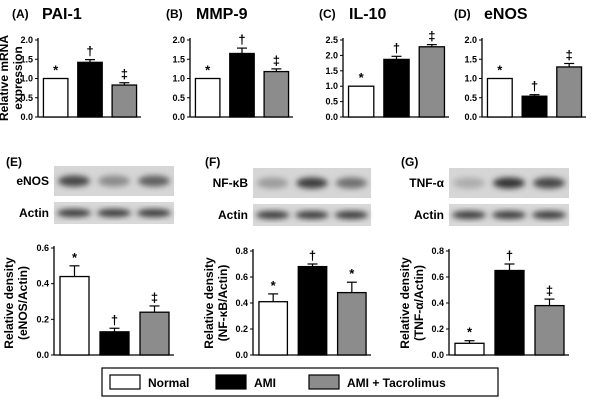 This screenshot has width=600, height=407. I want to click on y-axis-label-f: Relative density(NF-κB/Actin), so click(216, 303).